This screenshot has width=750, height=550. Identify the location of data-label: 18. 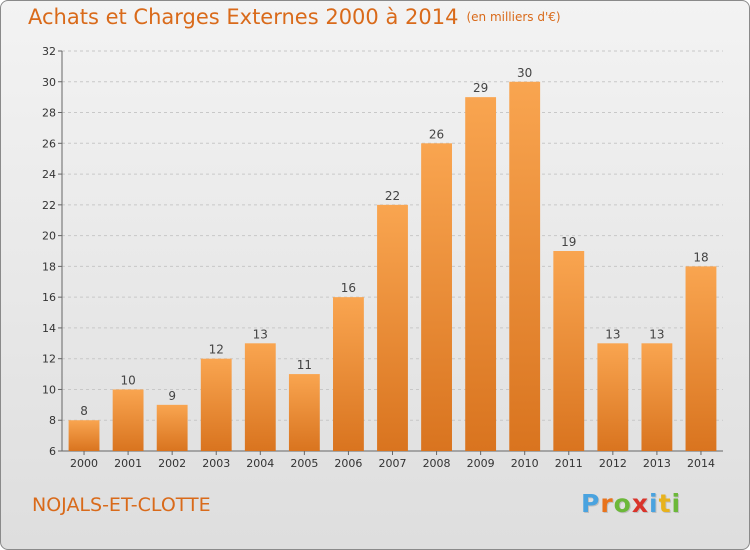
(700, 257).